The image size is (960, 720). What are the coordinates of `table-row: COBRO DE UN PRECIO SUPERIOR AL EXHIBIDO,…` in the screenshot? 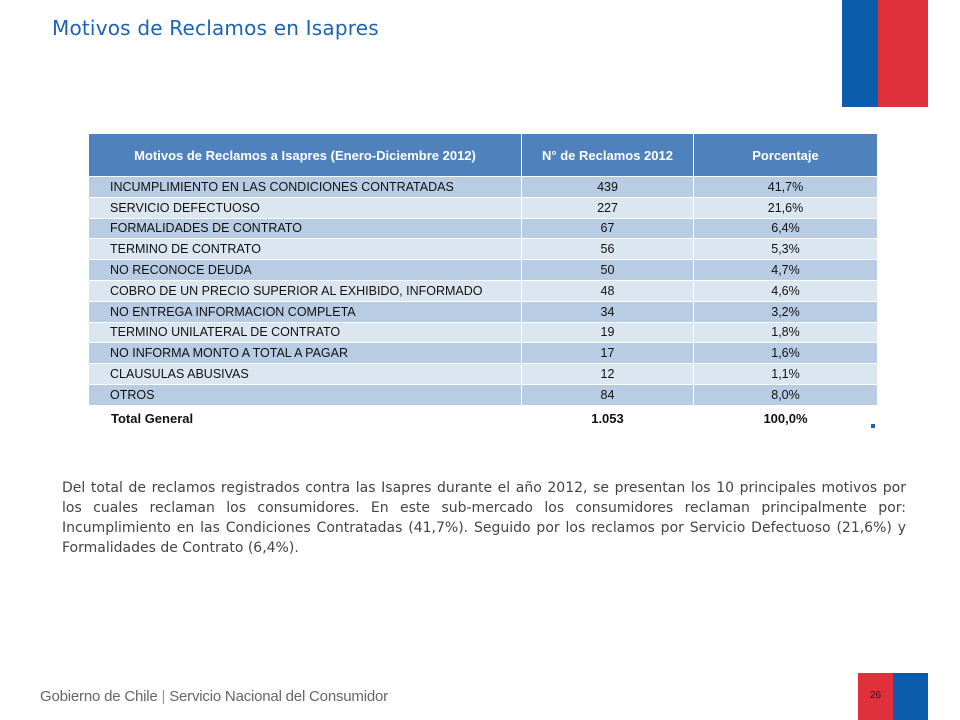 It's located at (483, 290).